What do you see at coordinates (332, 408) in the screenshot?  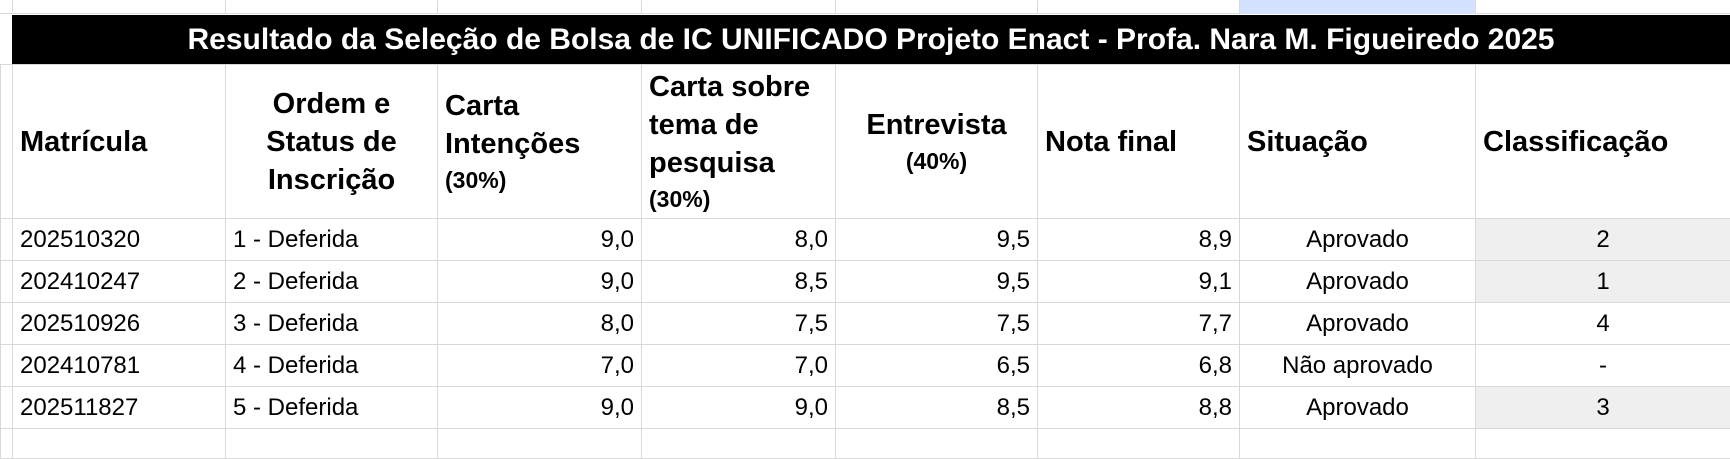 I see `cell-ordem: 5 - Deferida` at bounding box center [332, 408].